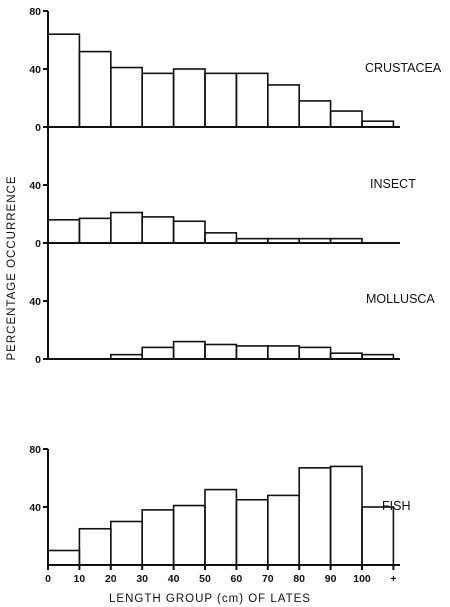  I want to click on fish-label: FISH, so click(396, 506).